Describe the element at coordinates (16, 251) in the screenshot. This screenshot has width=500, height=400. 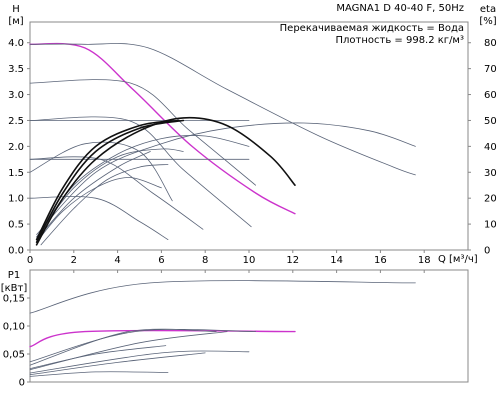
I see `head-tick-label: 0.0` at that location.